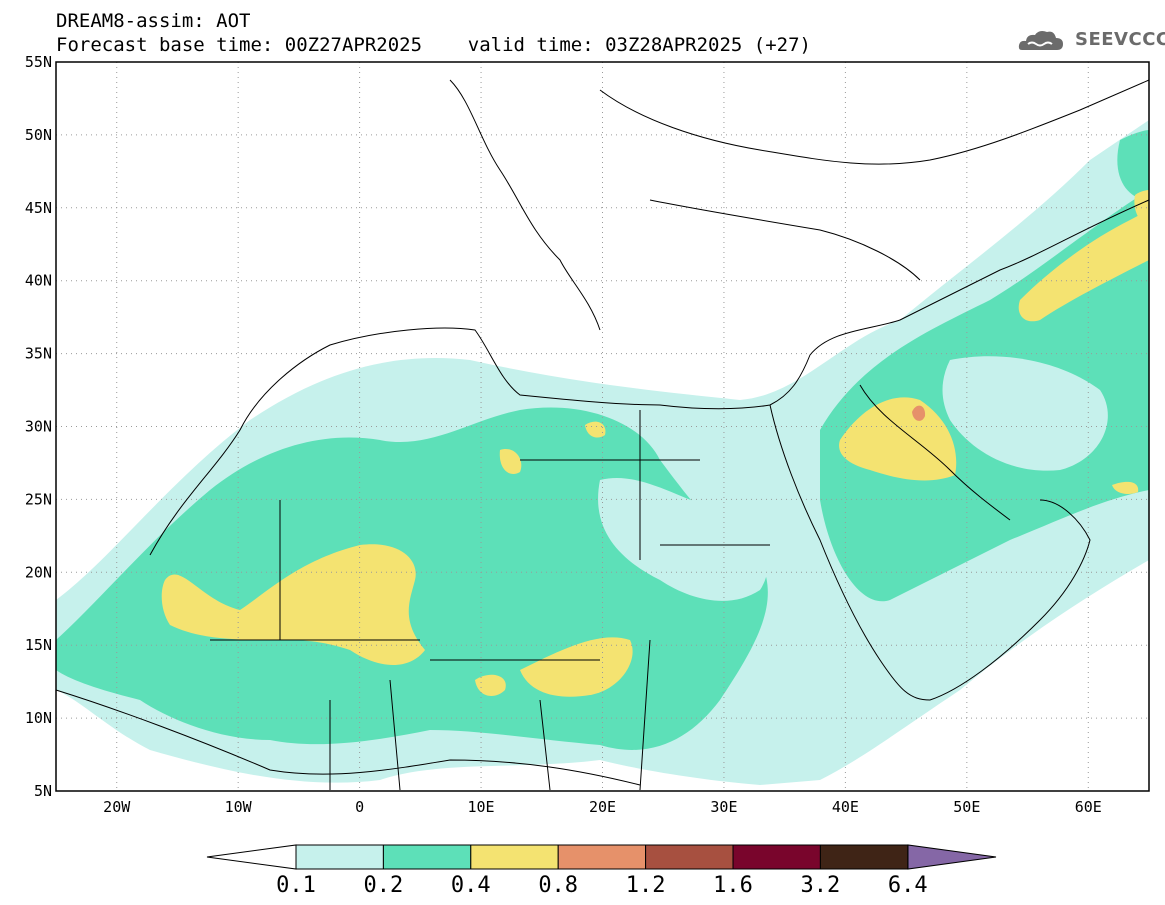 This screenshot has width=1165, height=905. What do you see at coordinates (821, 885) in the screenshot?
I see `legend-label: 3.2` at bounding box center [821, 885].